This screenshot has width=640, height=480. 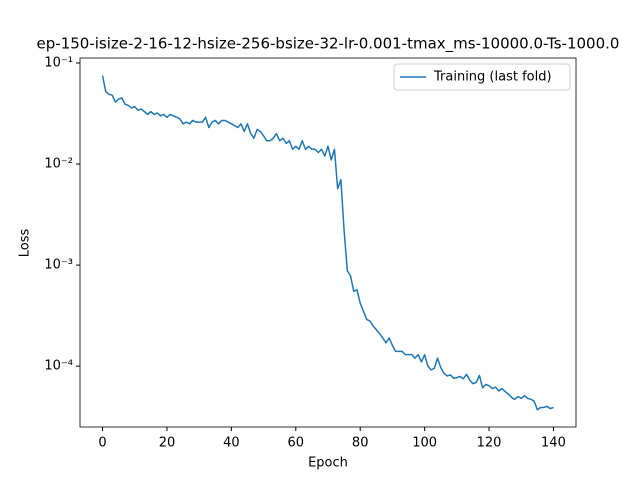 I want to click on y-tick-label: 10⁻², so click(x=58, y=164).